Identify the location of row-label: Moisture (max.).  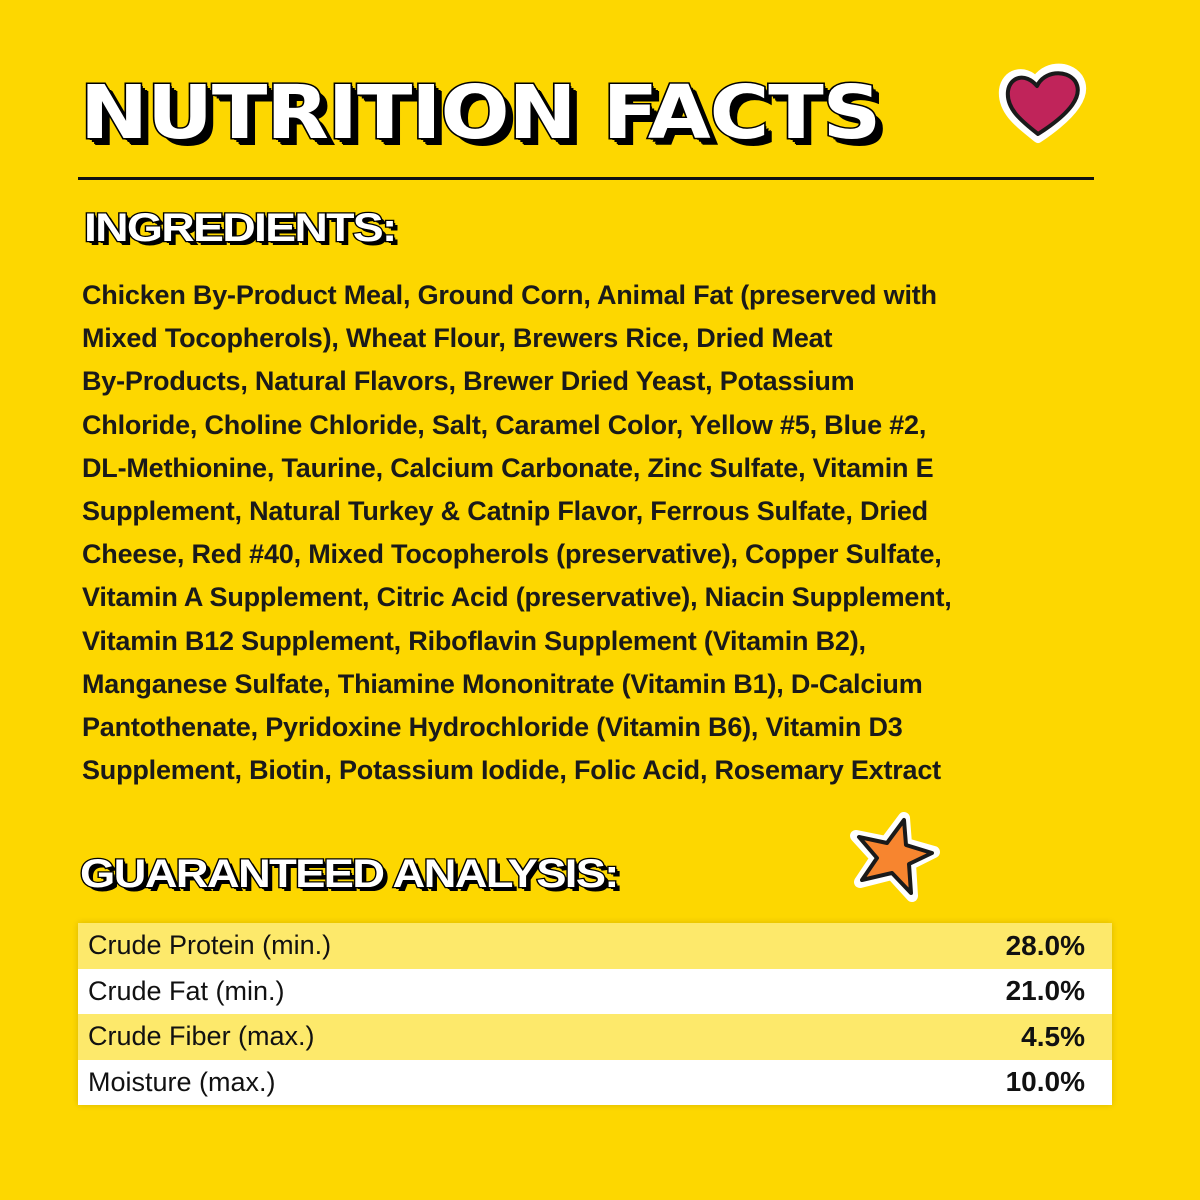
(182, 1081).